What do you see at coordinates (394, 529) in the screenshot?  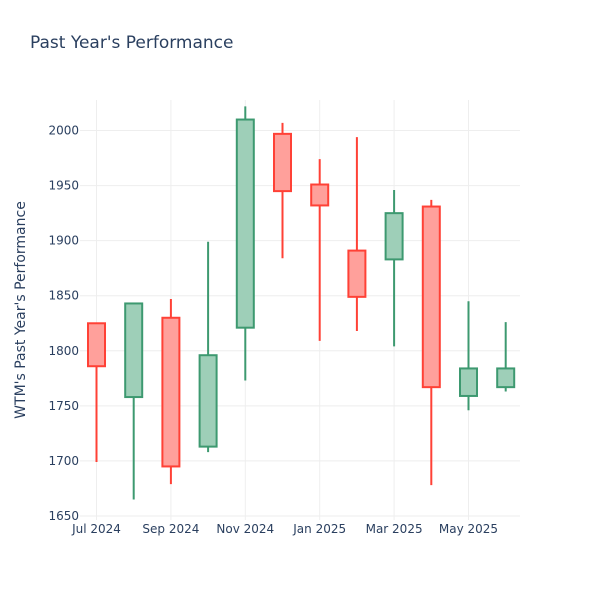 I see `x-tick-label: Mar 2025` at bounding box center [394, 529].